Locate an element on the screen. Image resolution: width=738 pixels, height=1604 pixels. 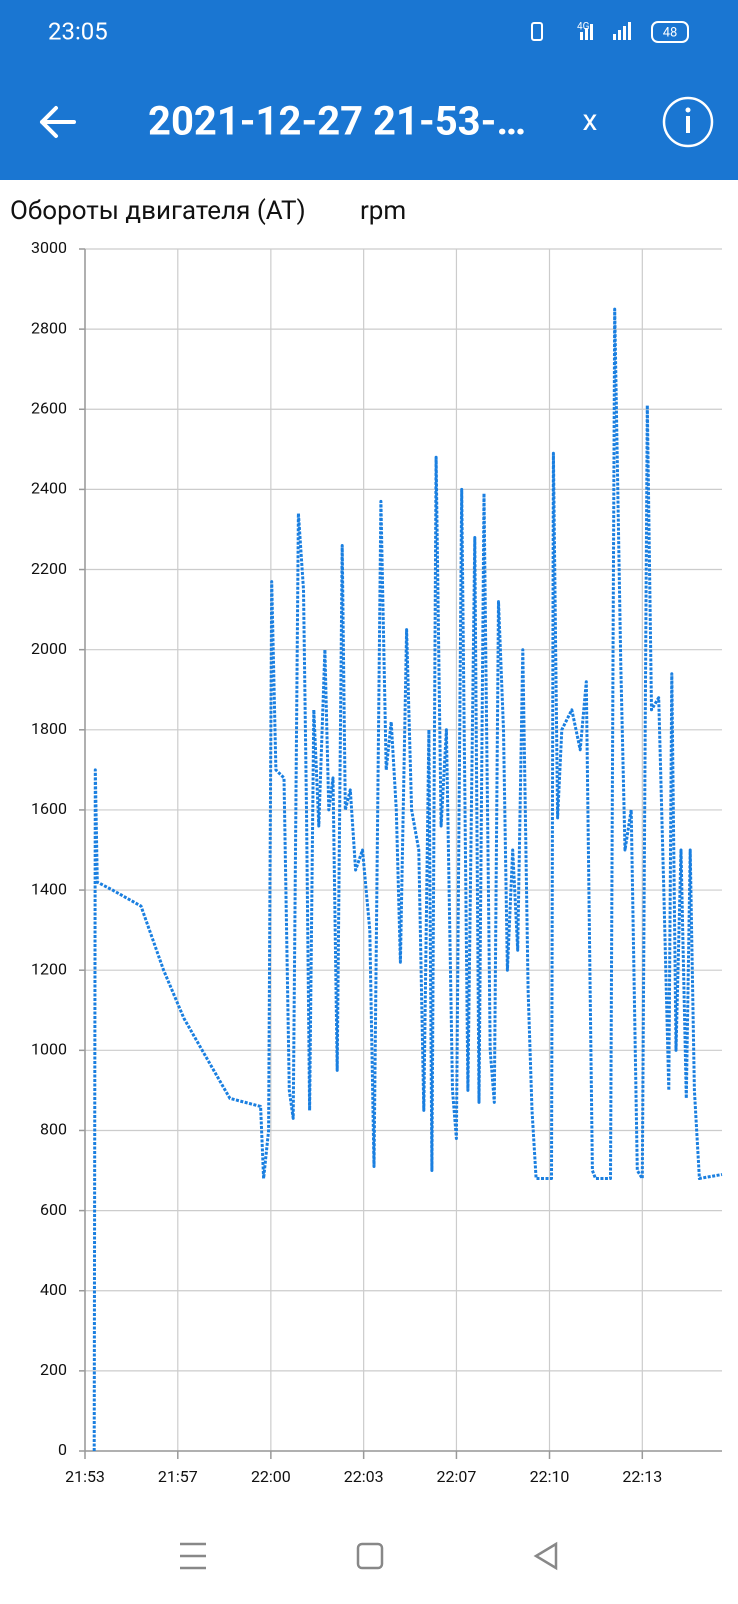
y-tick-label: 2200 is located at coordinates (49, 568).